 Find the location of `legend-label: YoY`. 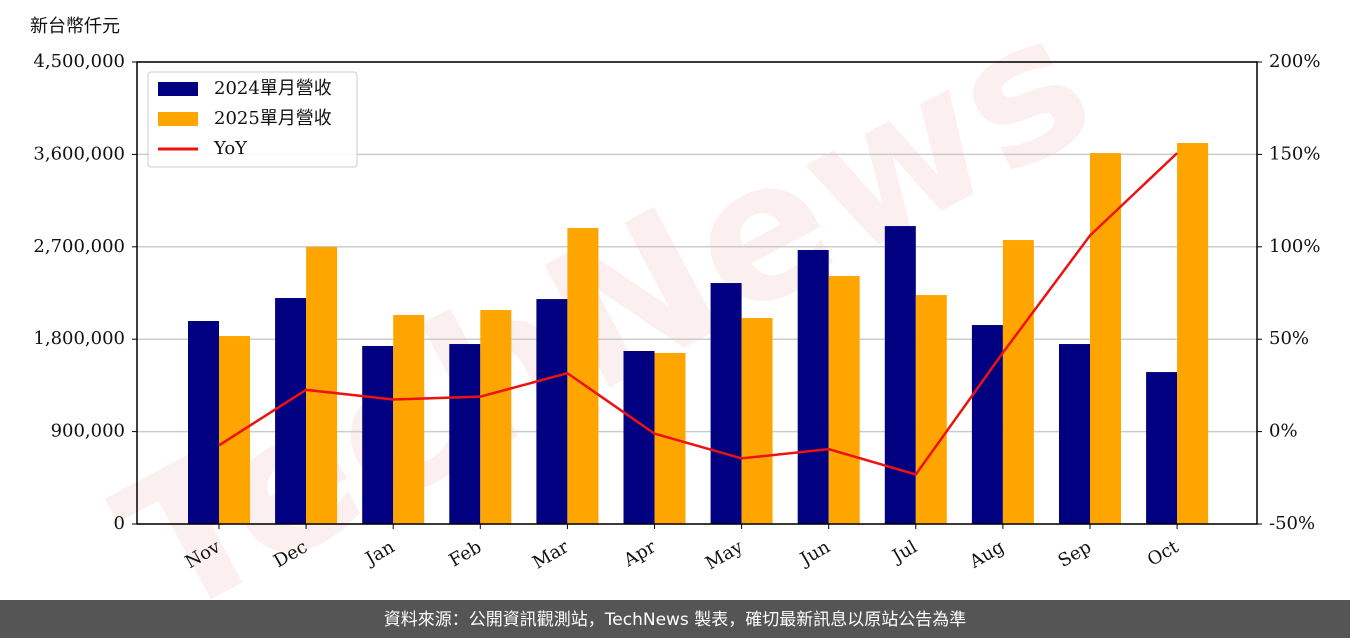

legend-label: YoY is located at coordinates (230, 148).